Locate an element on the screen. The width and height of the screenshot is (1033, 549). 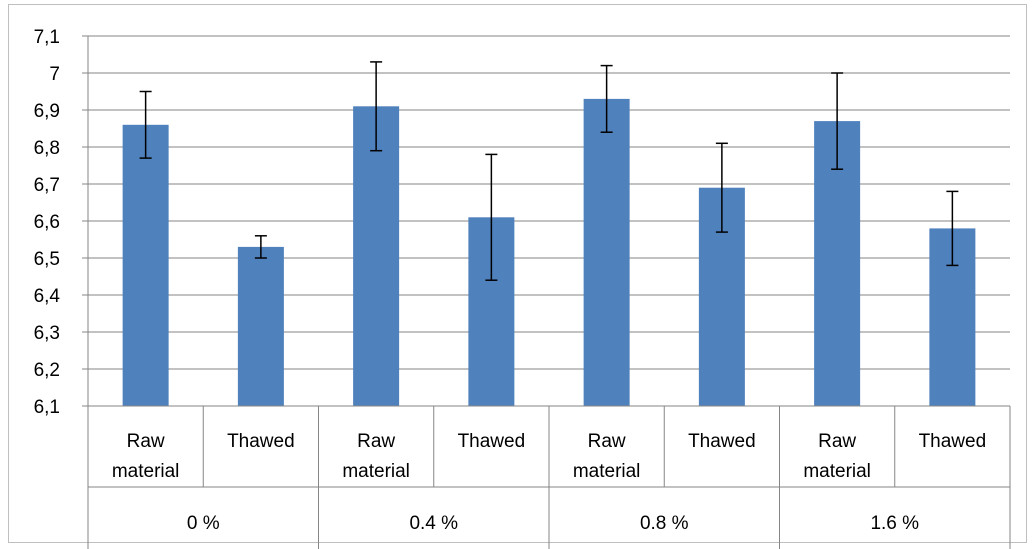
y-tick-label: 6,6 is located at coordinates (47, 222).